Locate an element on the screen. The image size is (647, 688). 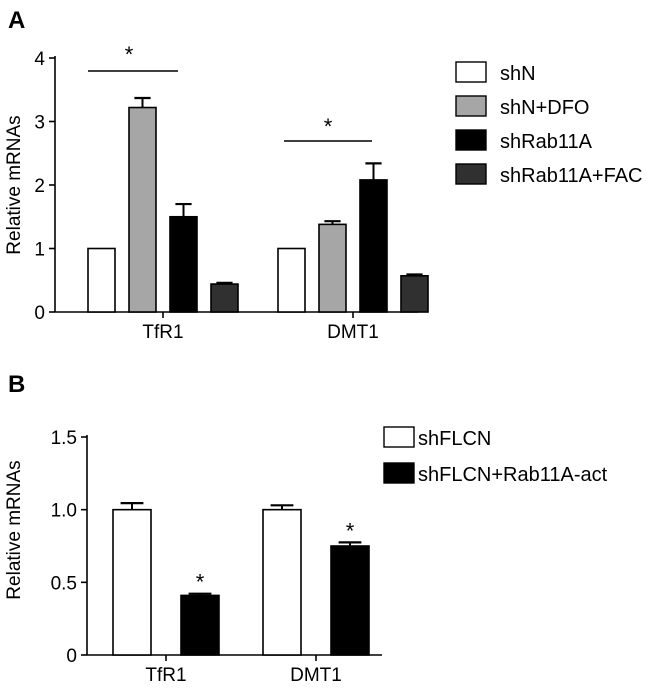
y-tick-label: 4 is located at coordinates (39, 59).